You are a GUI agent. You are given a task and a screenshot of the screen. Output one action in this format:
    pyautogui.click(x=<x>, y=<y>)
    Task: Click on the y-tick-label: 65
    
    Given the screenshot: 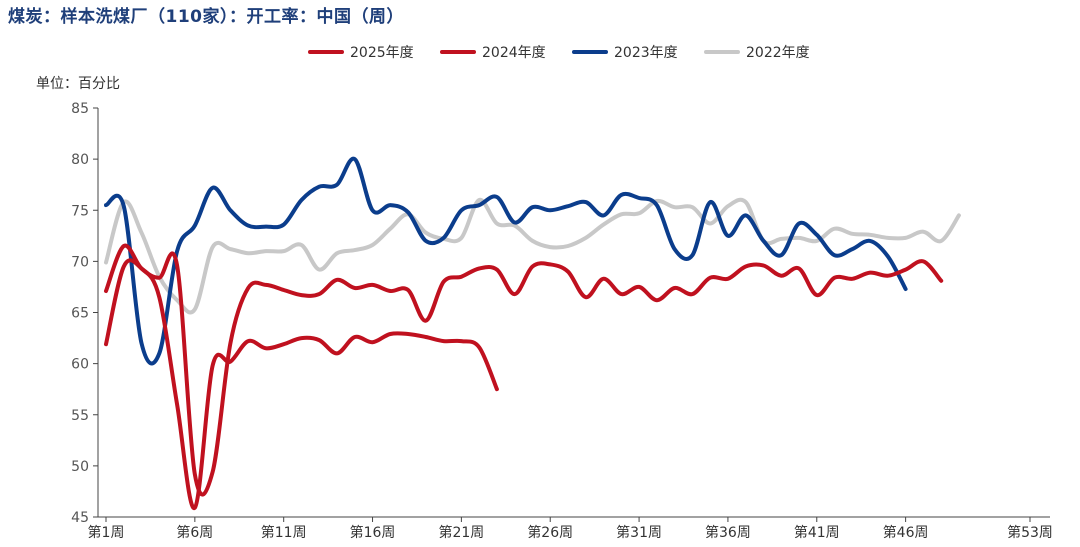 What is the action you would take?
    pyautogui.click(x=80, y=314)
    